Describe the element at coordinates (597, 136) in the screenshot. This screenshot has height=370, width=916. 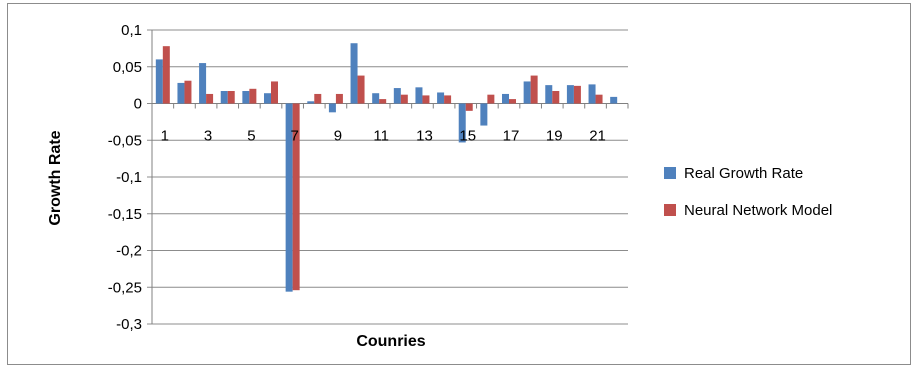
I see `x-tick-label: 21` at that location.